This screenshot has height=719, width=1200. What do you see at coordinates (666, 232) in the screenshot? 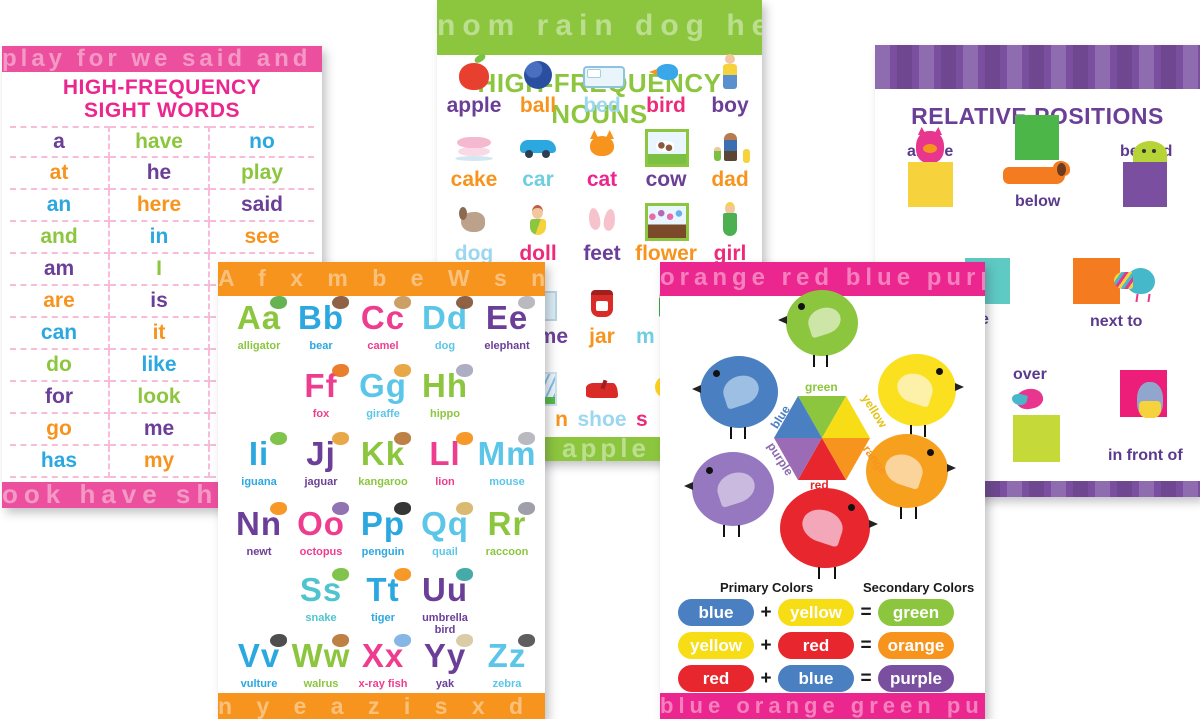
I see `noun-flower: flower` at bounding box center [666, 232].